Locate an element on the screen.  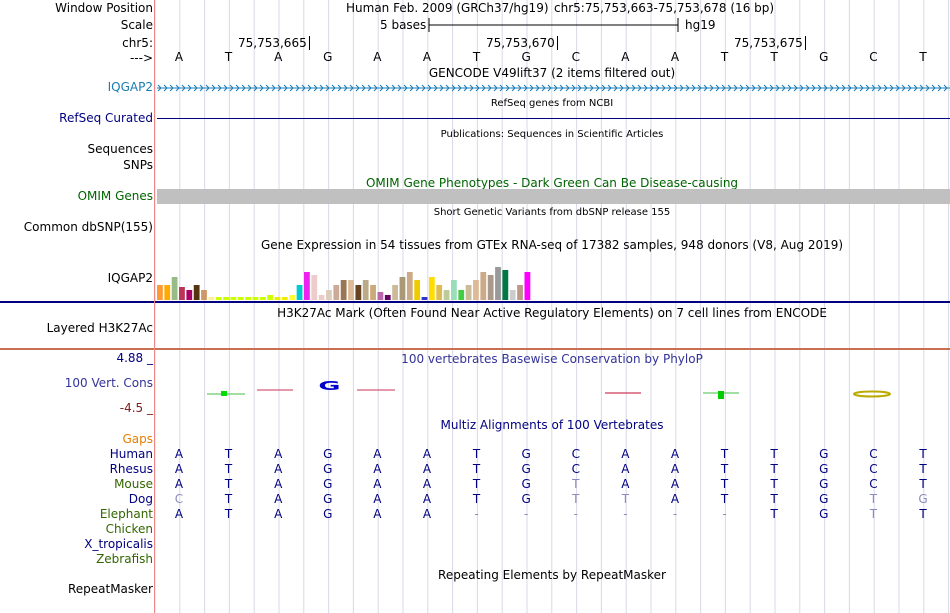
species-label-mouse: Mouse is located at coordinates (133, 484).